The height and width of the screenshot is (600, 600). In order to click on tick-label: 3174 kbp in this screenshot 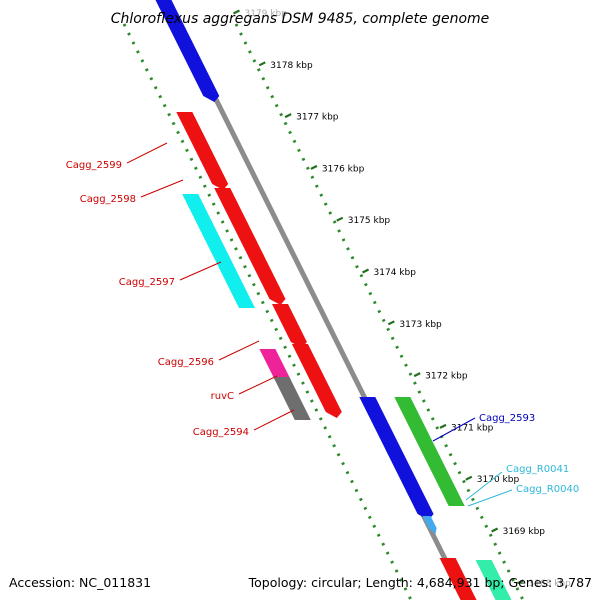, I will do `click(395, 273)`.